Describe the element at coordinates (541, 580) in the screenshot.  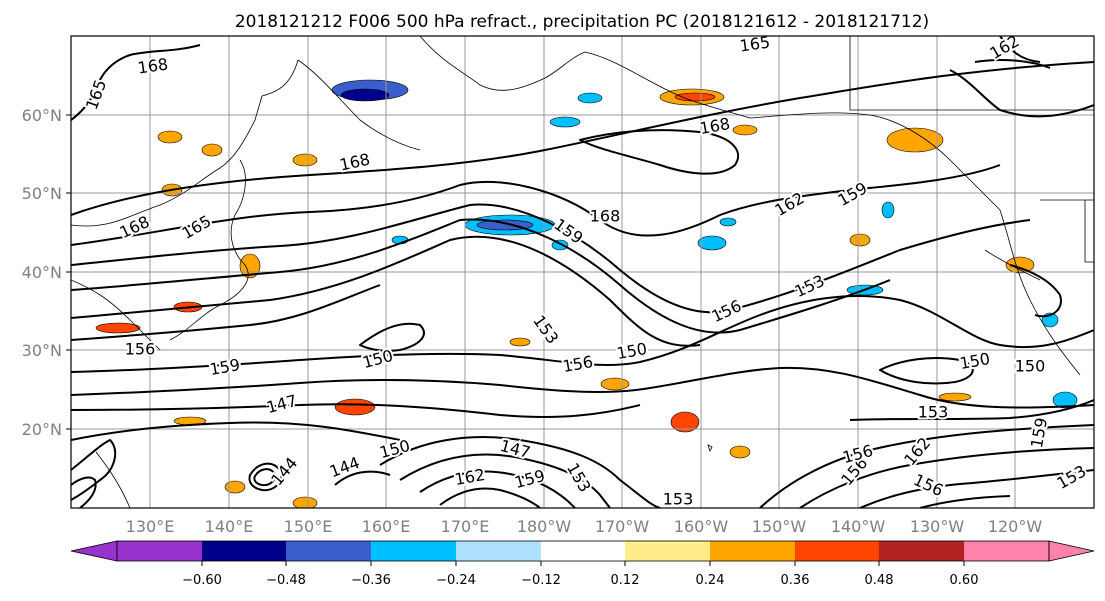
I see `colorbar-tick-label: −0.12` at that location.